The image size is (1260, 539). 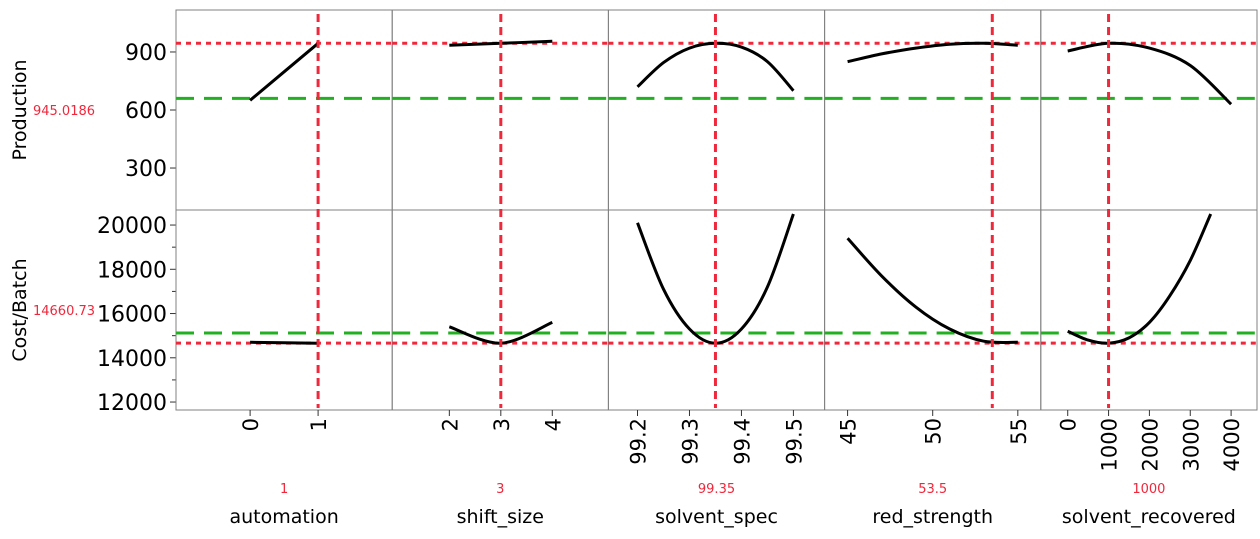 What do you see at coordinates (639, 441) in the screenshot?
I see `x-tick-label: 99.2` at bounding box center [639, 441].